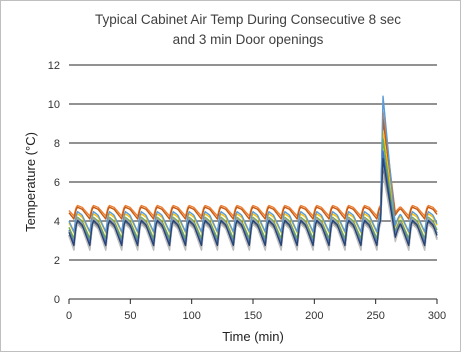 The height and width of the screenshot is (352, 461). I want to click on y-axis-label: Temperature (°C), so click(30, 182).